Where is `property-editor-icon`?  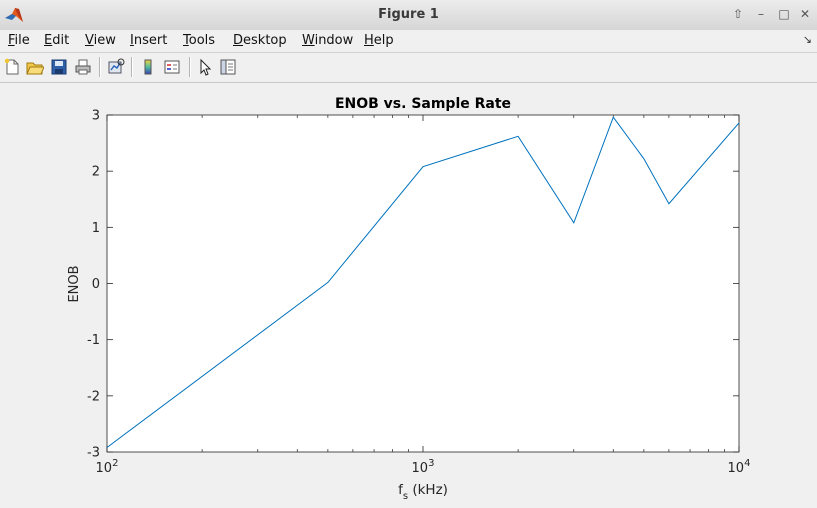
property-editor-icon is located at coordinates (228, 67).